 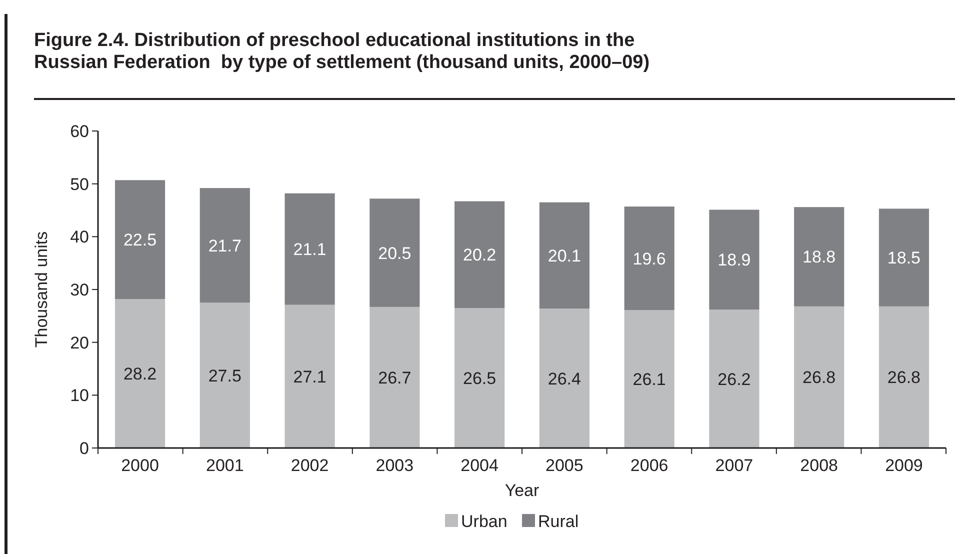 What do you see at coordinates (565, 465) in the screenshot?
I see `x-tick-label: 2005` at bounding box center [565, 465].